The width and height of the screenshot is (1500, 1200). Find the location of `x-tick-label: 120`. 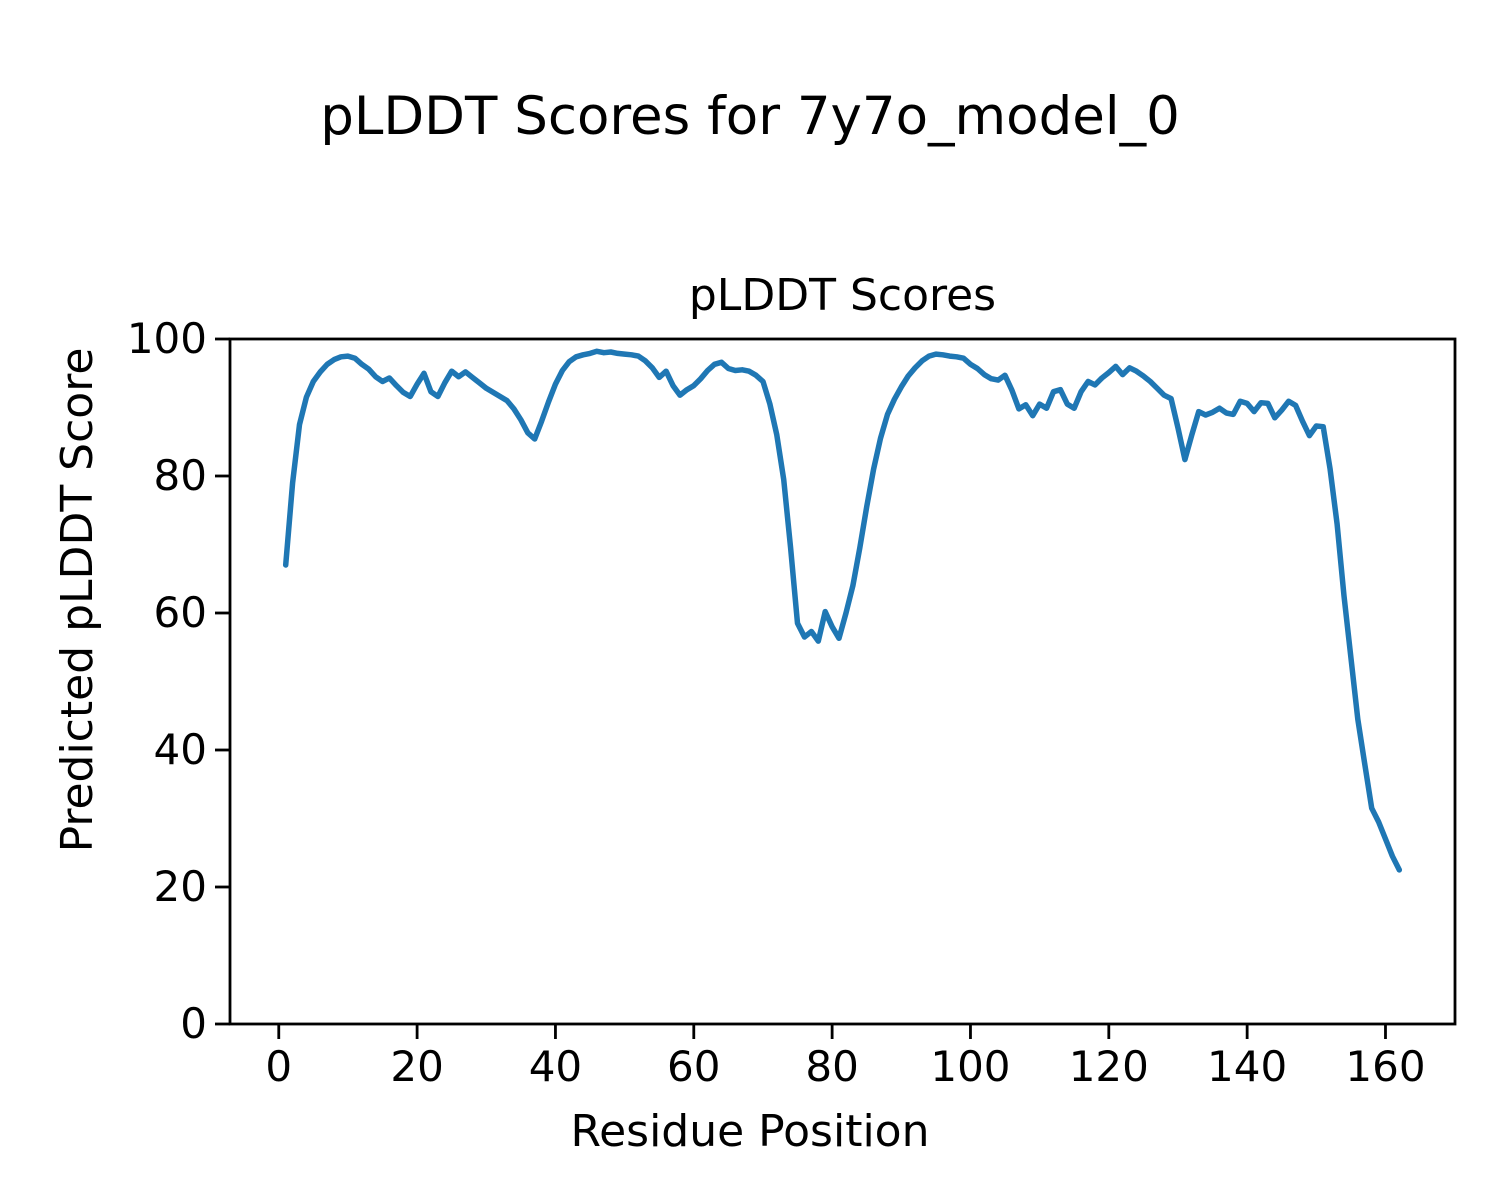

x-tick-label: 120 is located at coordinates (1108, 1066).